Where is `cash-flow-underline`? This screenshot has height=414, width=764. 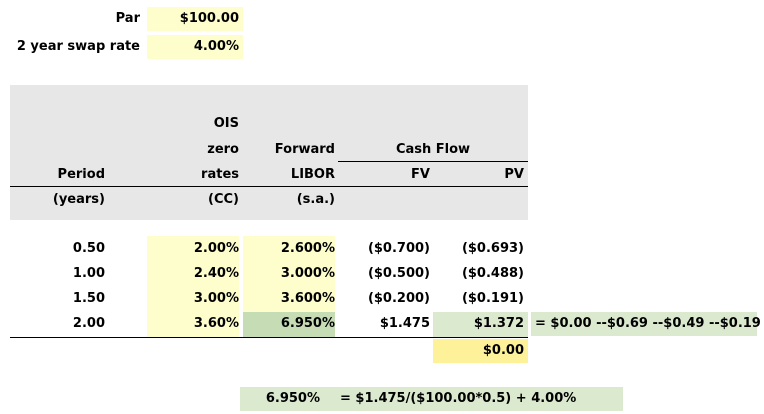
cash-flow-underline is located at coordinates (433, 161).